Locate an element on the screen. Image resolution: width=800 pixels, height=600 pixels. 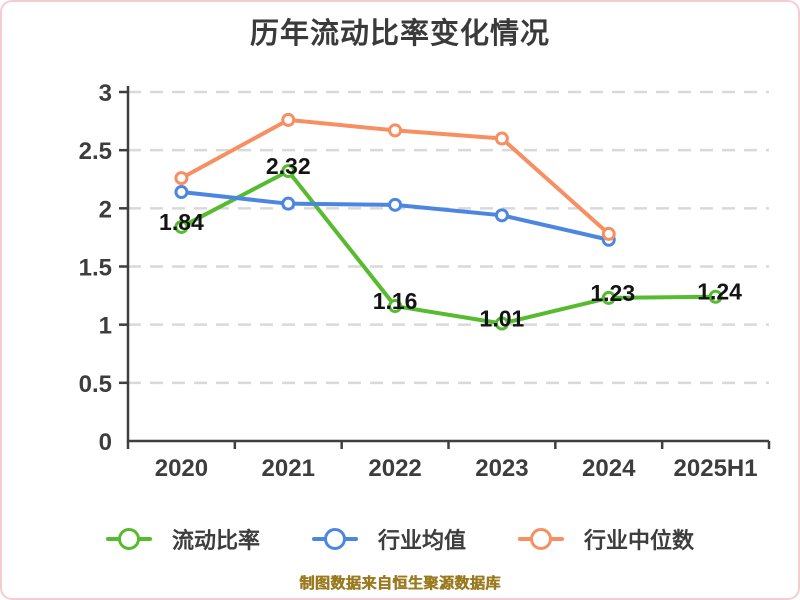
point-value-label: 1.24 is located at coordinates (719, 292).